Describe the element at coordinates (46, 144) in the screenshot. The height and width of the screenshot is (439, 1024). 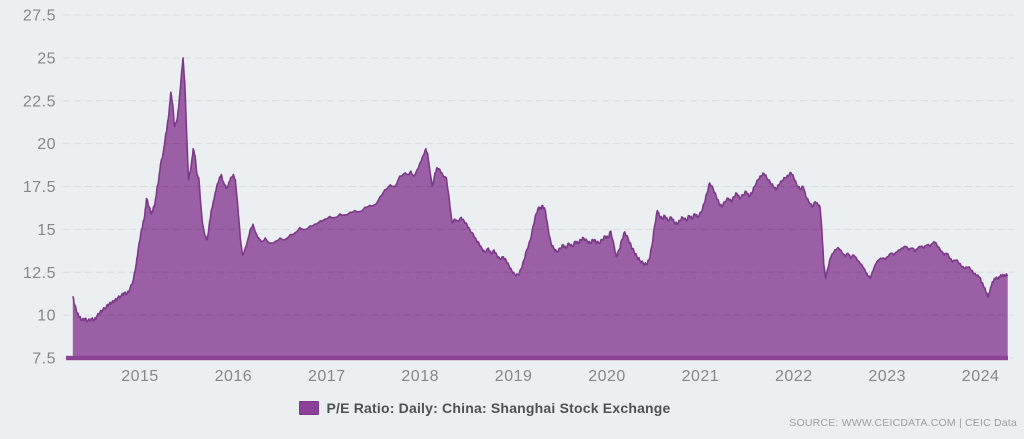
I see `y-tick-label: 20` at that location.